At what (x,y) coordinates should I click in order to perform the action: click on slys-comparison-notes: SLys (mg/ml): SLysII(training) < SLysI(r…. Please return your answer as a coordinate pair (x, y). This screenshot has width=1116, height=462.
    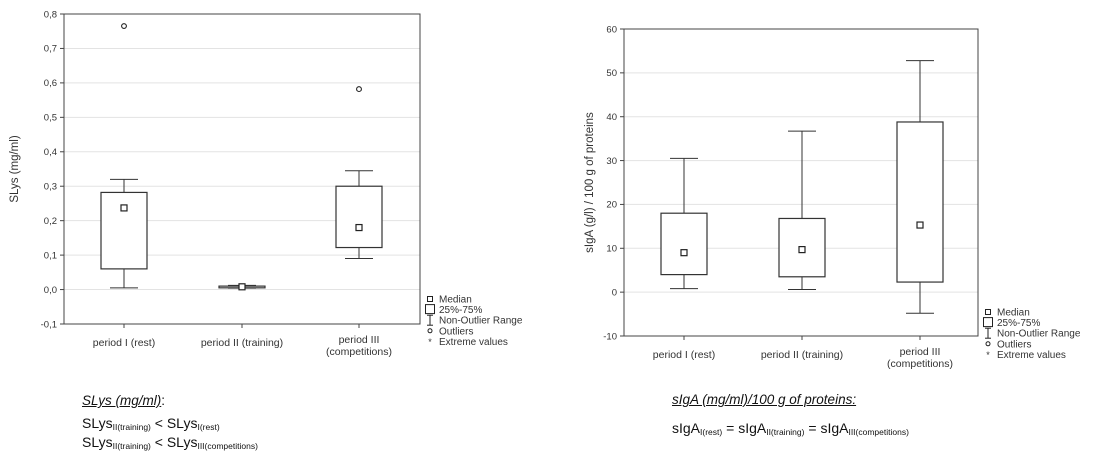
    Looking at the image, I should click on (170, 423).